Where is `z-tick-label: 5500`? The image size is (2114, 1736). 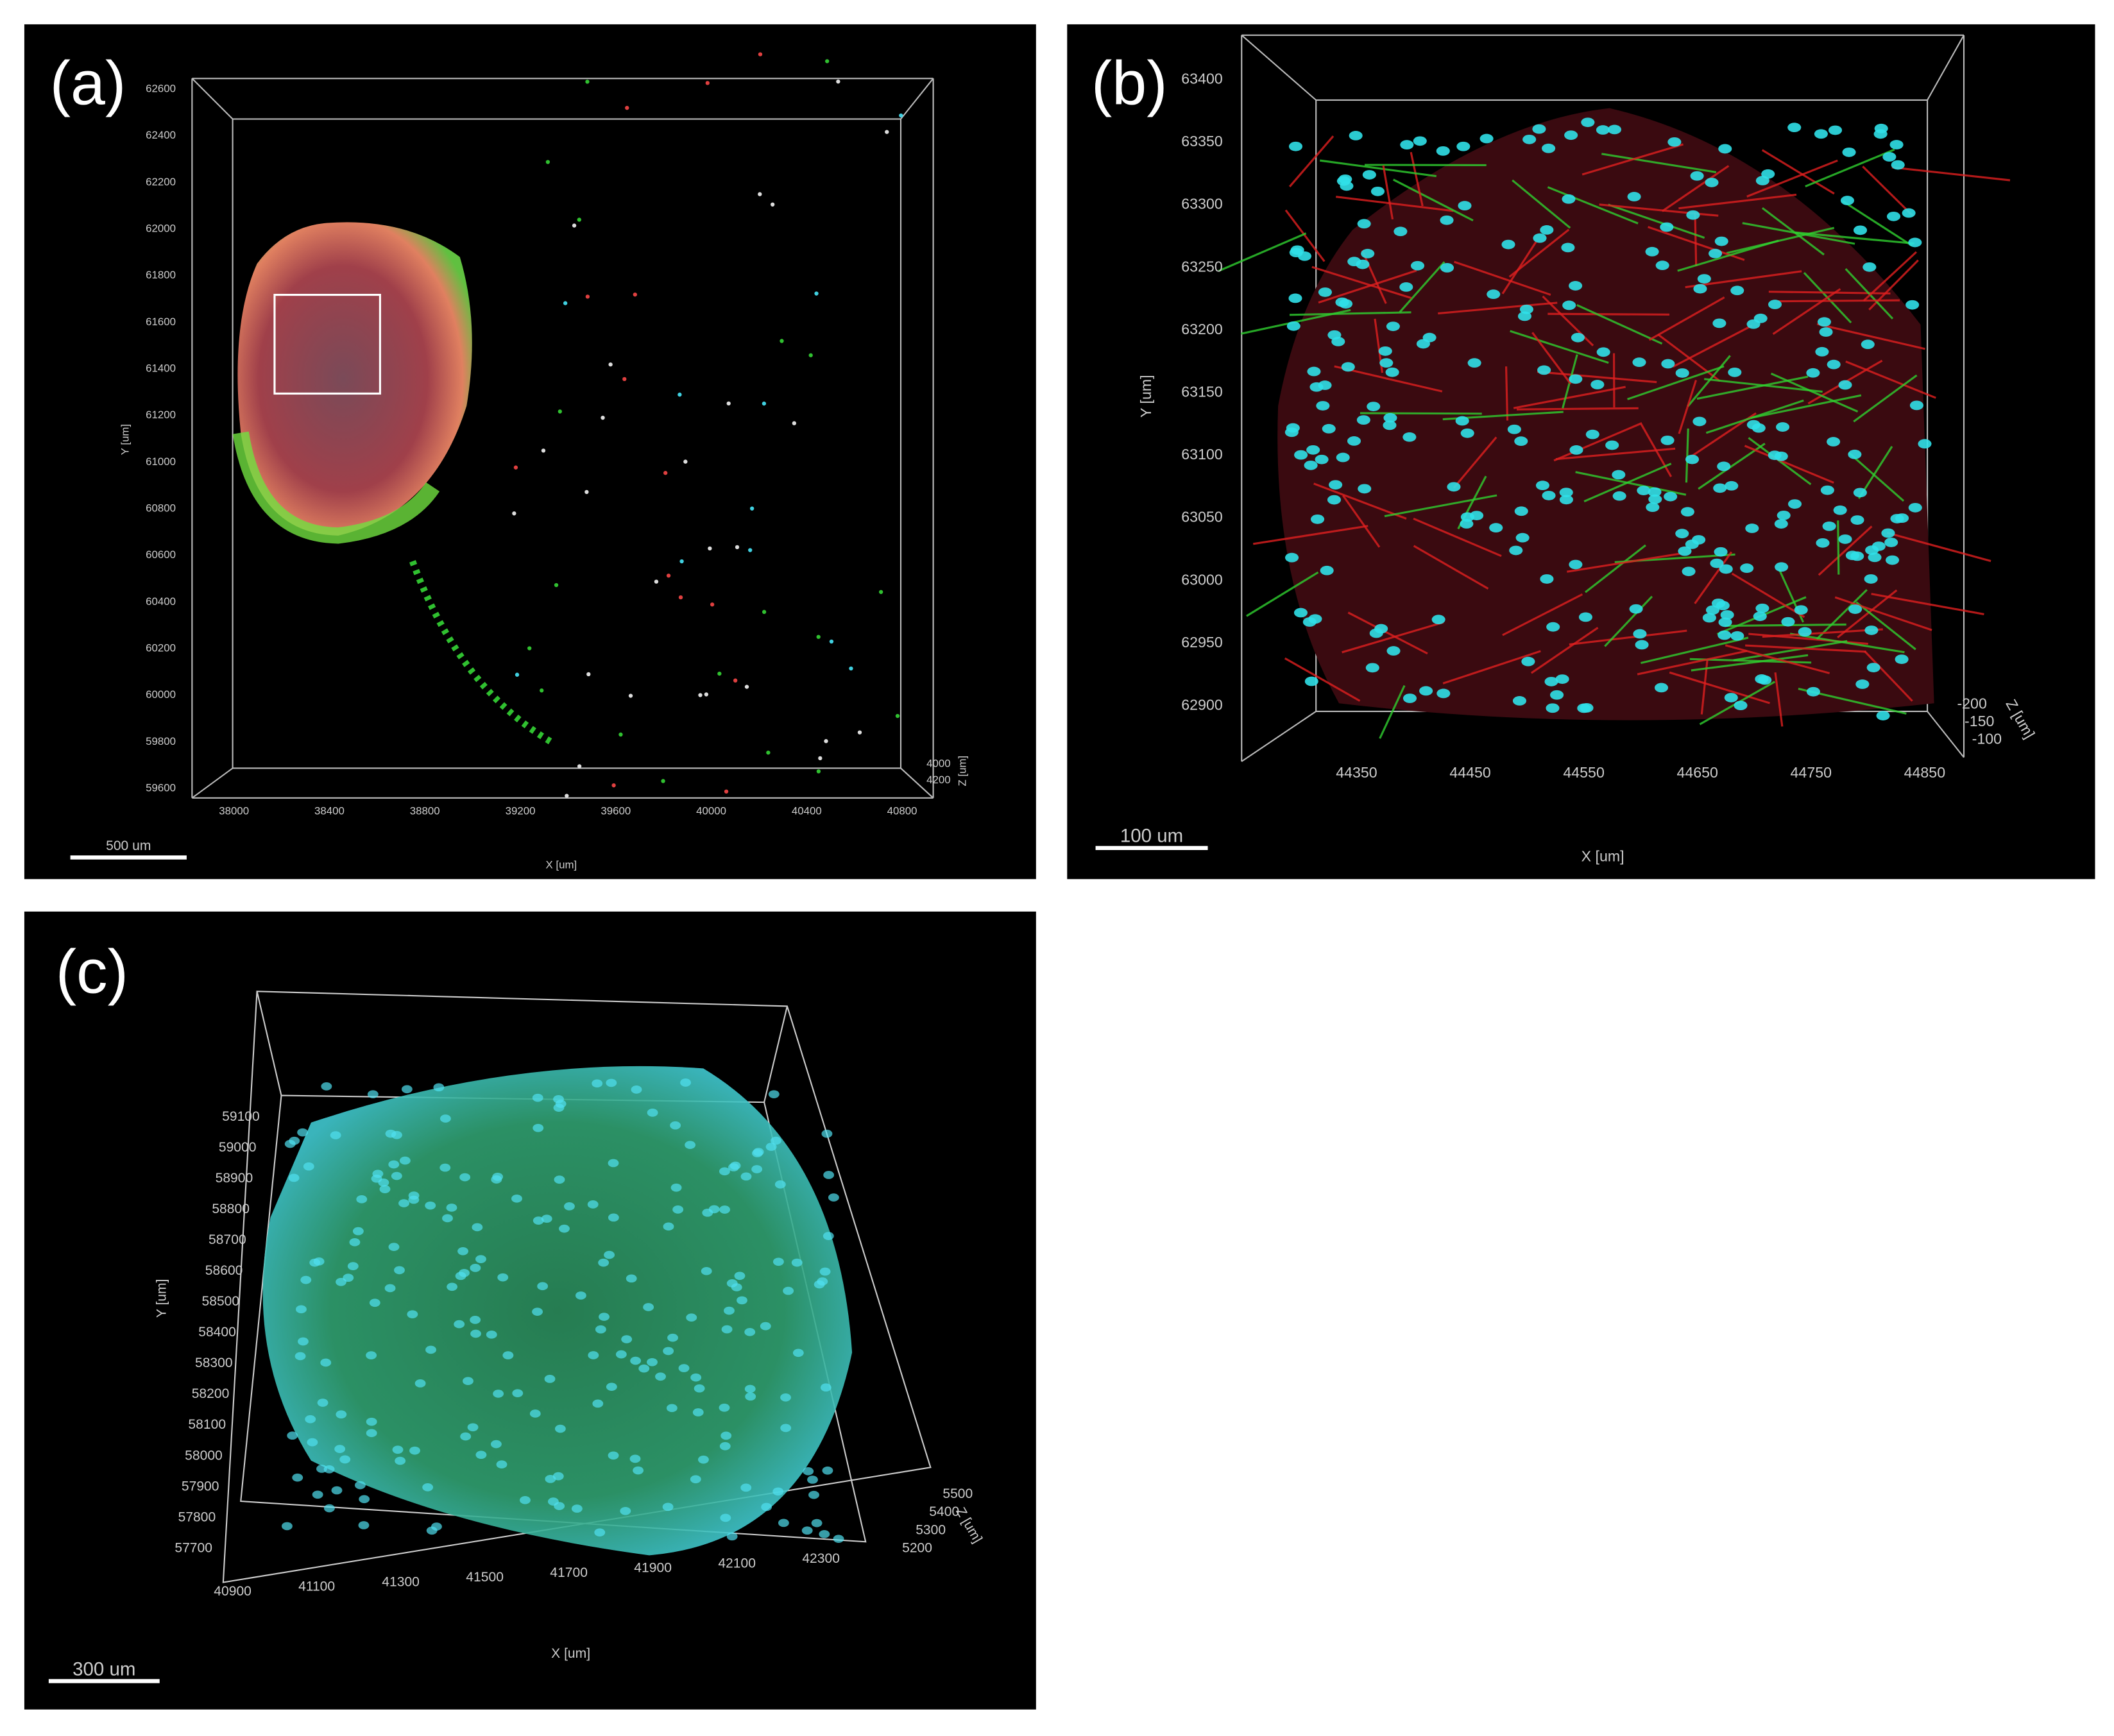 z-tick-label: 5500 is located at coordinates (958, 1493).